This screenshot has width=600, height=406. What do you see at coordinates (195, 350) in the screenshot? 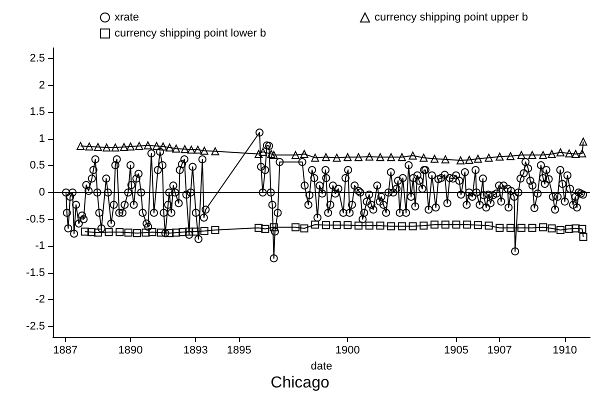
I see `x-tick-label: 1893` at bounding box center [195, 350].